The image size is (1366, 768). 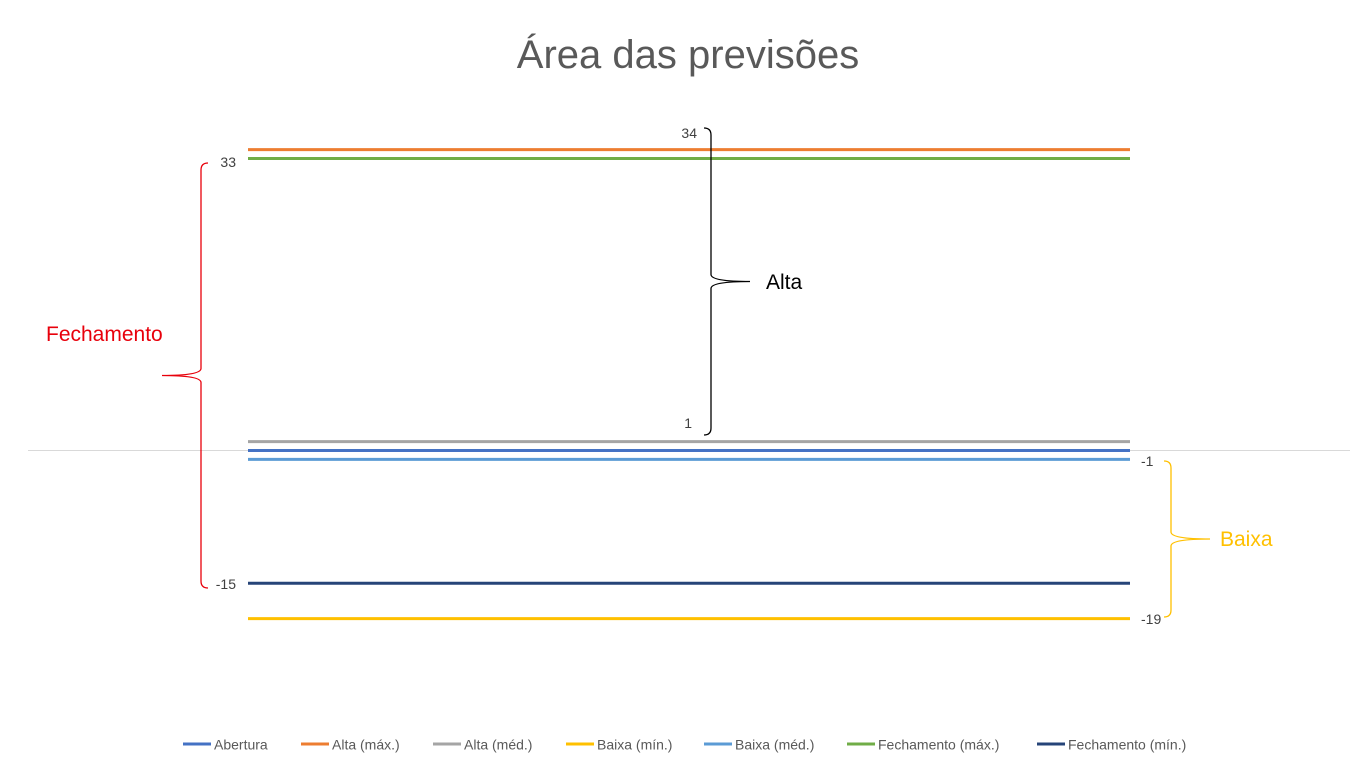 I want to click on baixa-label: Baixa, so click(x=1246, y=539).